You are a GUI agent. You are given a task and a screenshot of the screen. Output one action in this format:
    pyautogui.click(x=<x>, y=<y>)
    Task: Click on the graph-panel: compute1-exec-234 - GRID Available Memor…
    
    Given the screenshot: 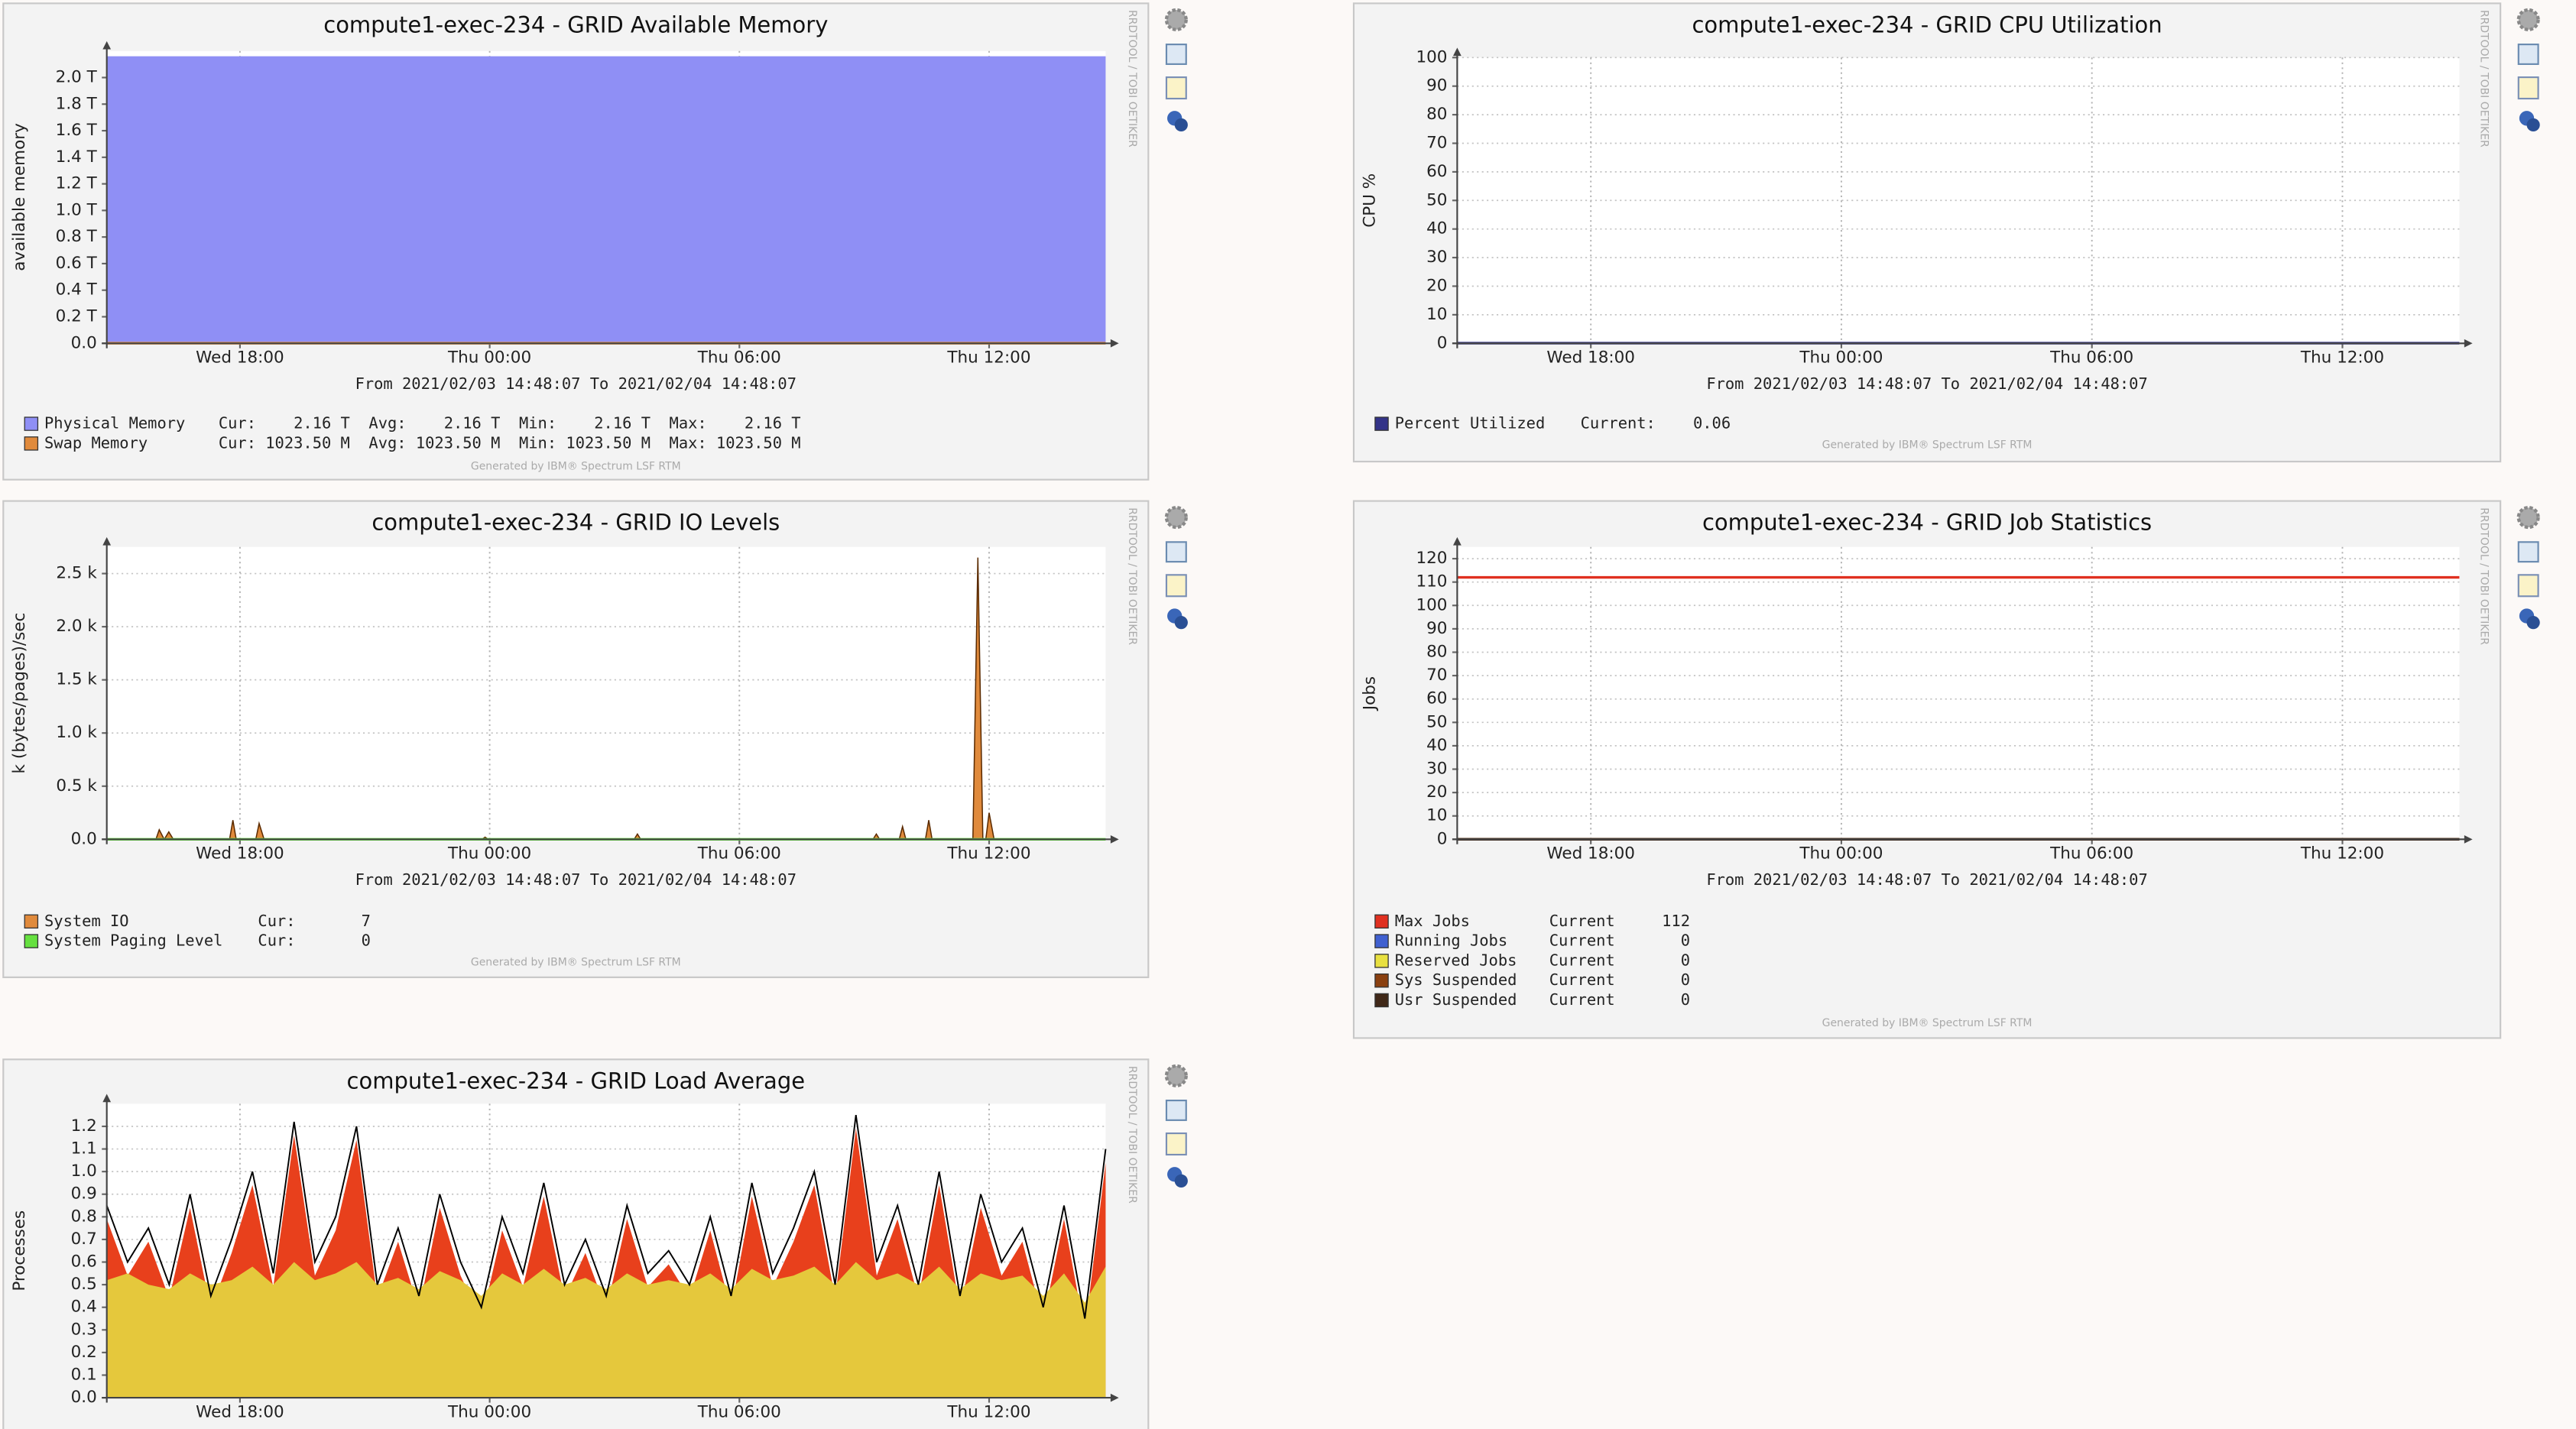 What is the action you would take?
    pyautogui.click(x=576, y=241)
    